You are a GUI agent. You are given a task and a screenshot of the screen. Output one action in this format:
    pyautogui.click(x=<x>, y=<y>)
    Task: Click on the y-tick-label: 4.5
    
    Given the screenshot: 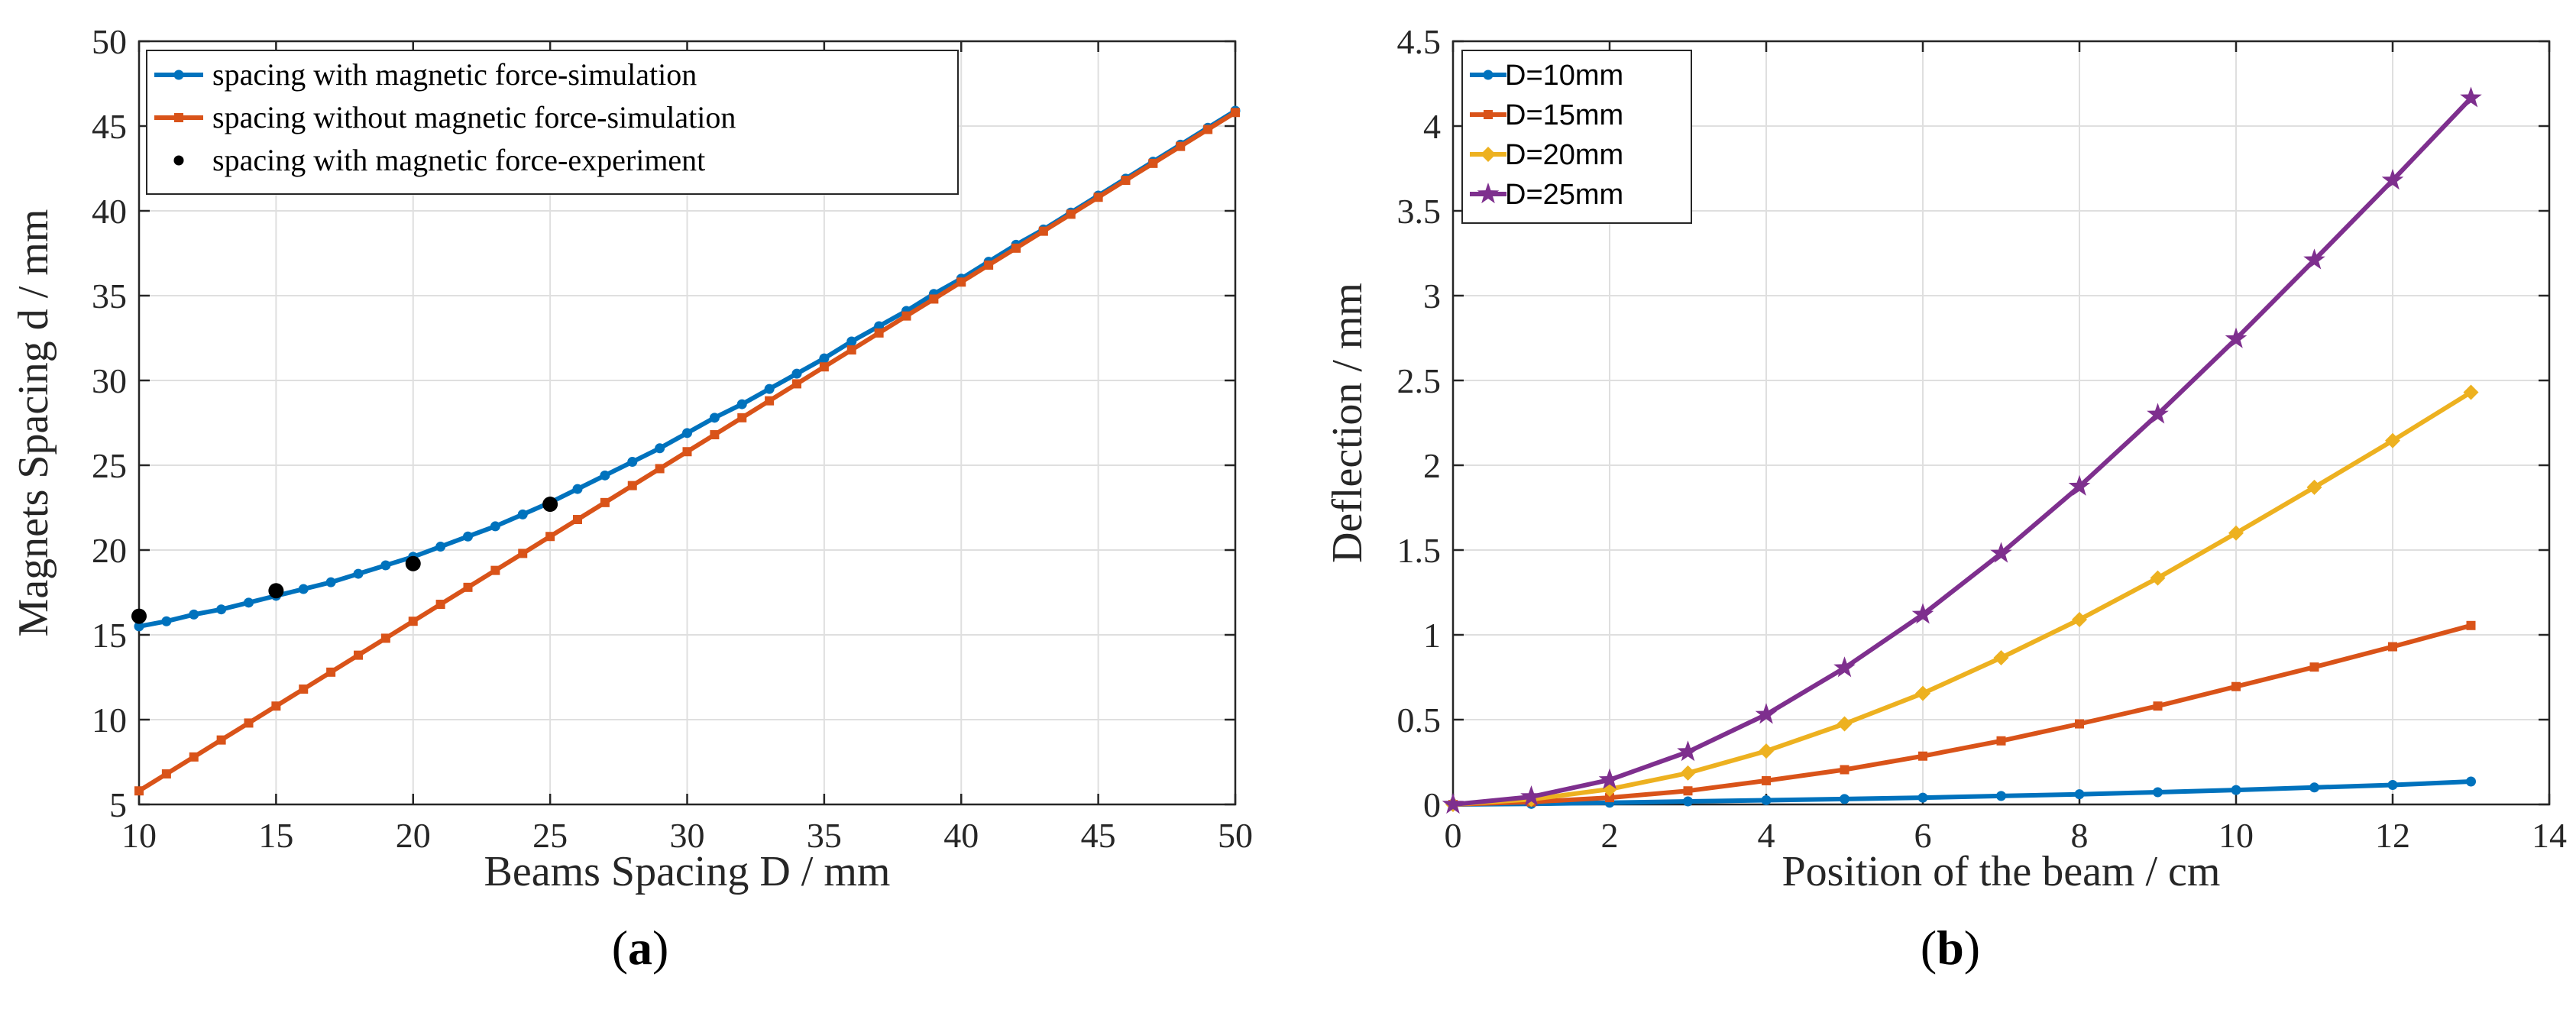 What is the action you would take?
    pyautogui.click(x=1419, y=41)
    